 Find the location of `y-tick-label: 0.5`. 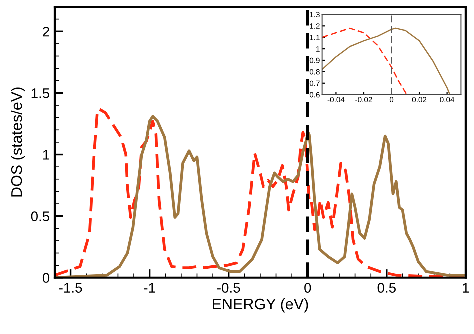

y-tick-label: 0.5 is located at coordinates (40, 217).